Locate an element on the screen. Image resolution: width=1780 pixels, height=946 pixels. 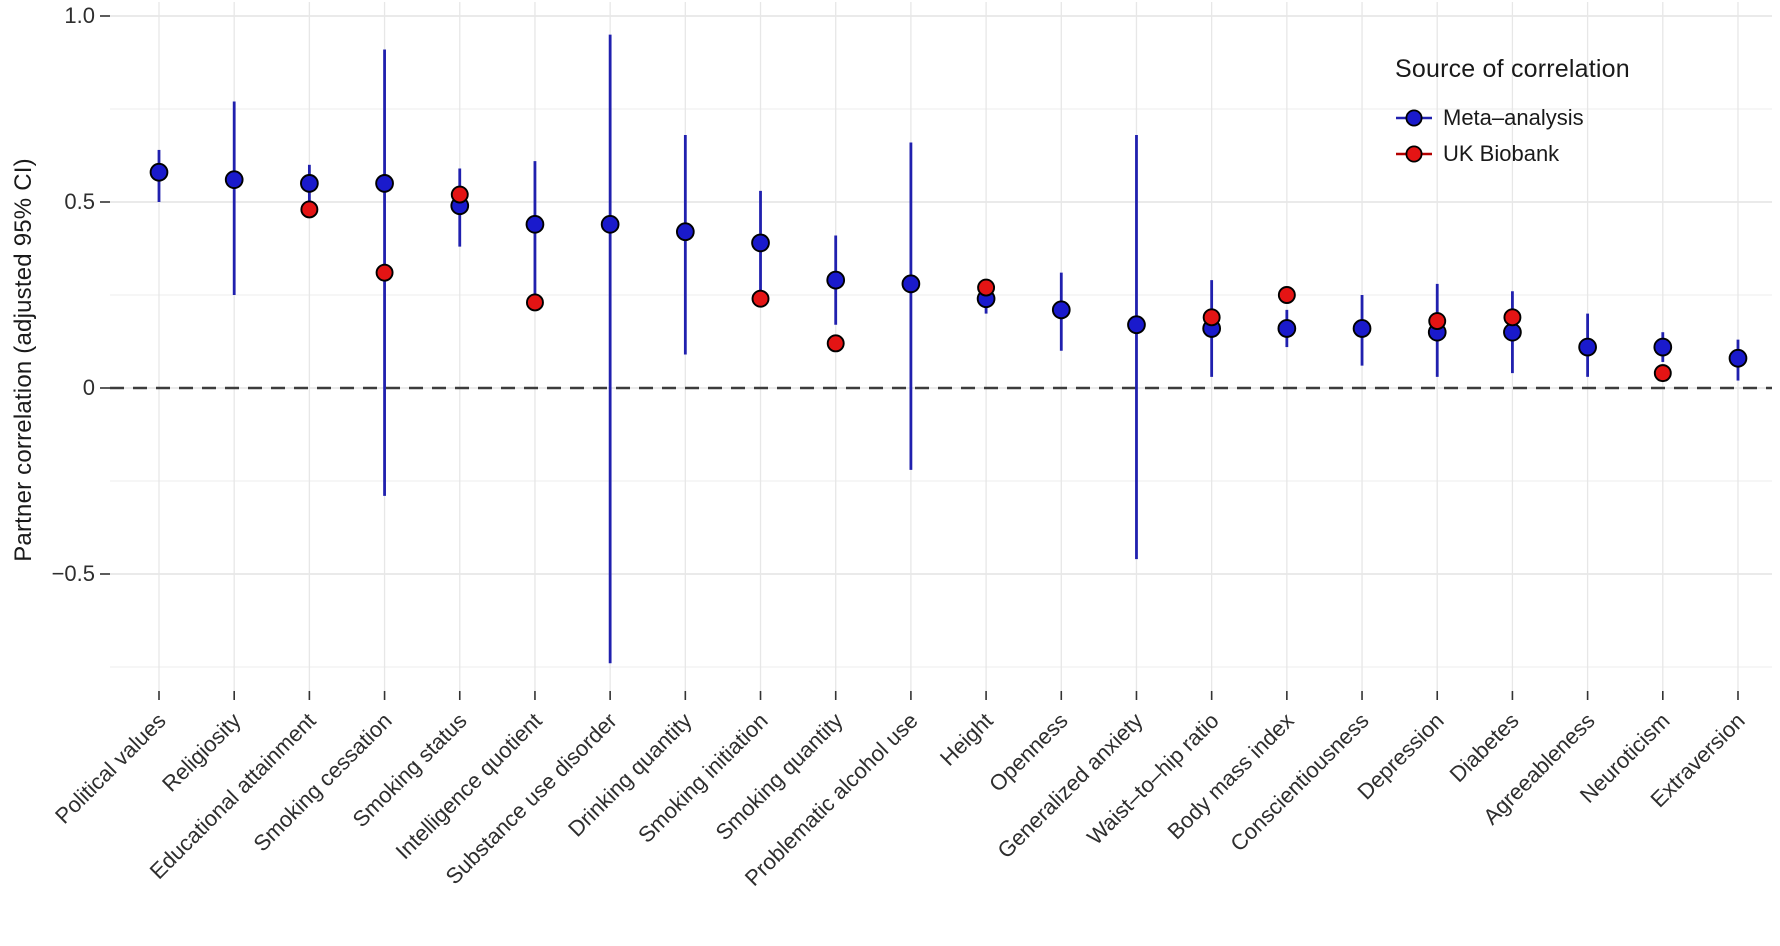
y-tick-label: 0 is located at coordinates (88, 387).